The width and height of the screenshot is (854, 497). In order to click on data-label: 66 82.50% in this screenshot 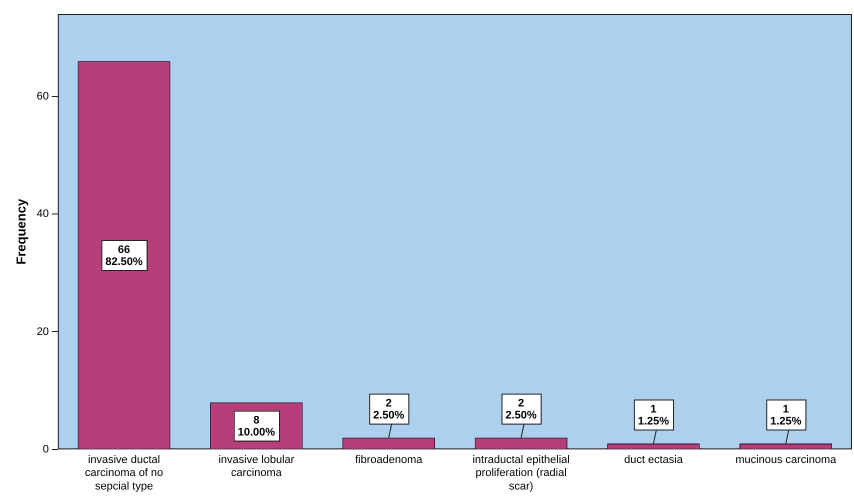, I will do `click(124, 256)`.